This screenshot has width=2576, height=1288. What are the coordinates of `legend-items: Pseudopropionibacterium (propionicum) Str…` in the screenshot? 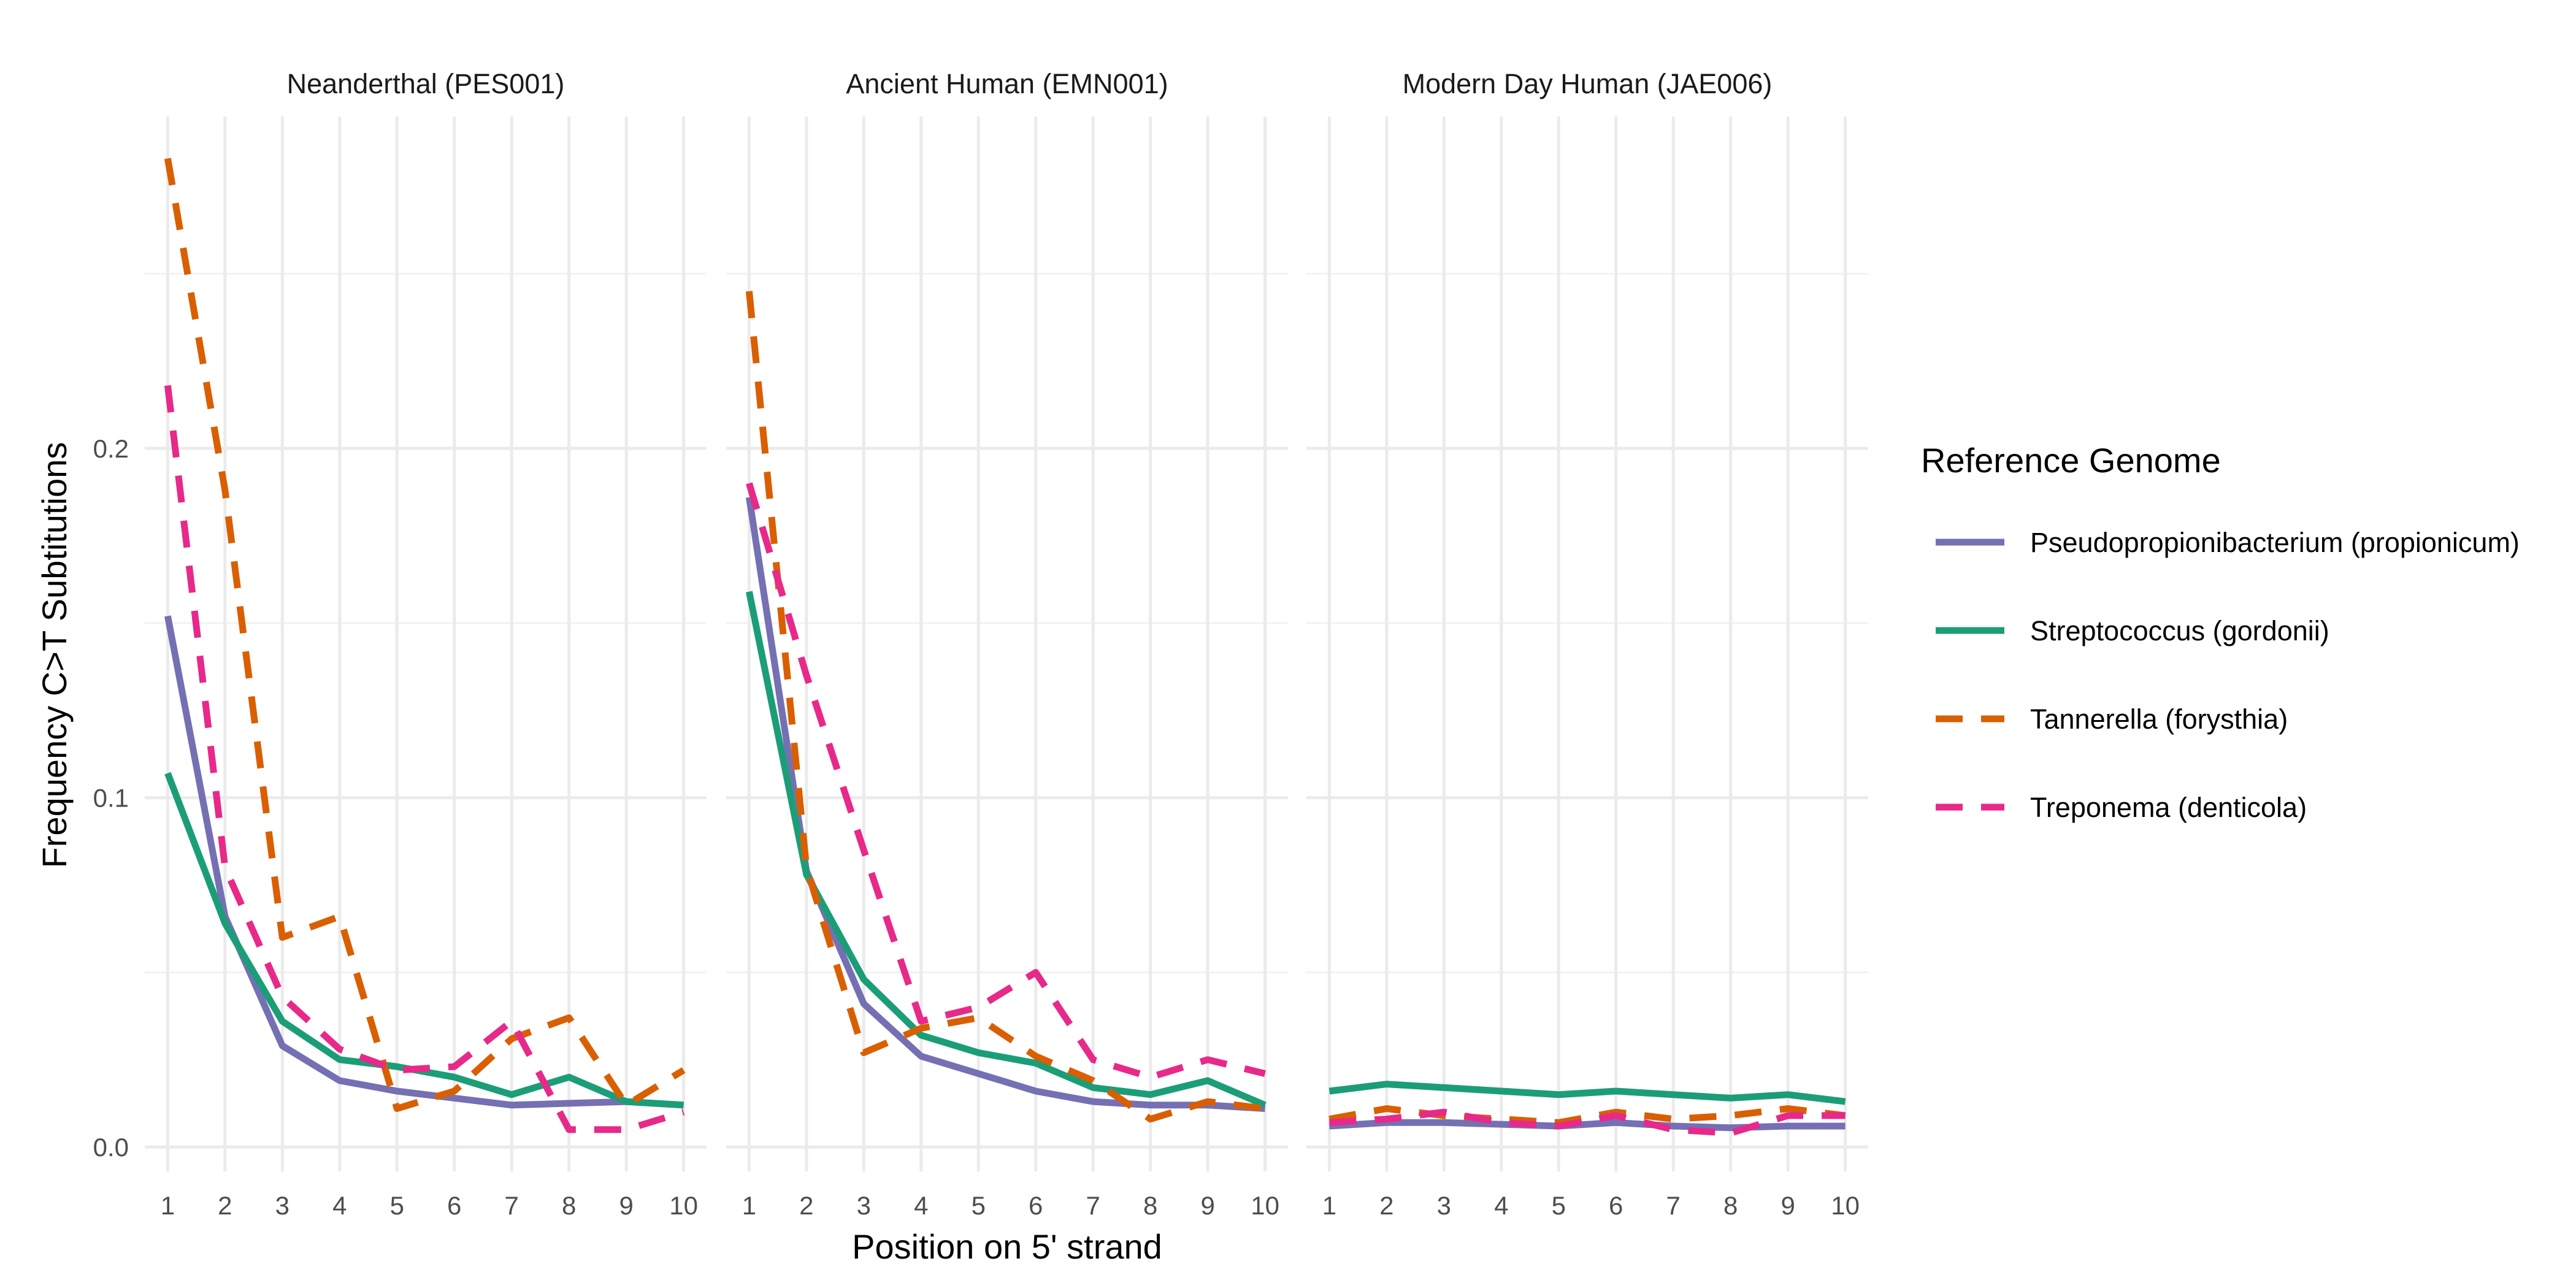 It's located at (2228, 675).